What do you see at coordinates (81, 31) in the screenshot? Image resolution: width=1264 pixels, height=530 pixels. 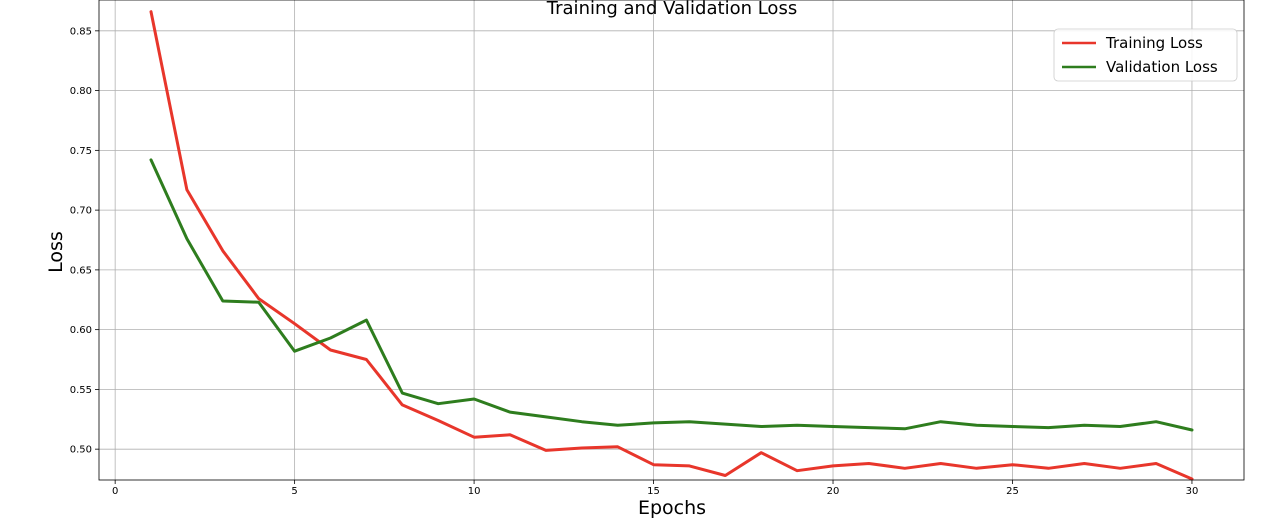 I see `y-tick-label: 0.85` at bounding box center [81, 31].